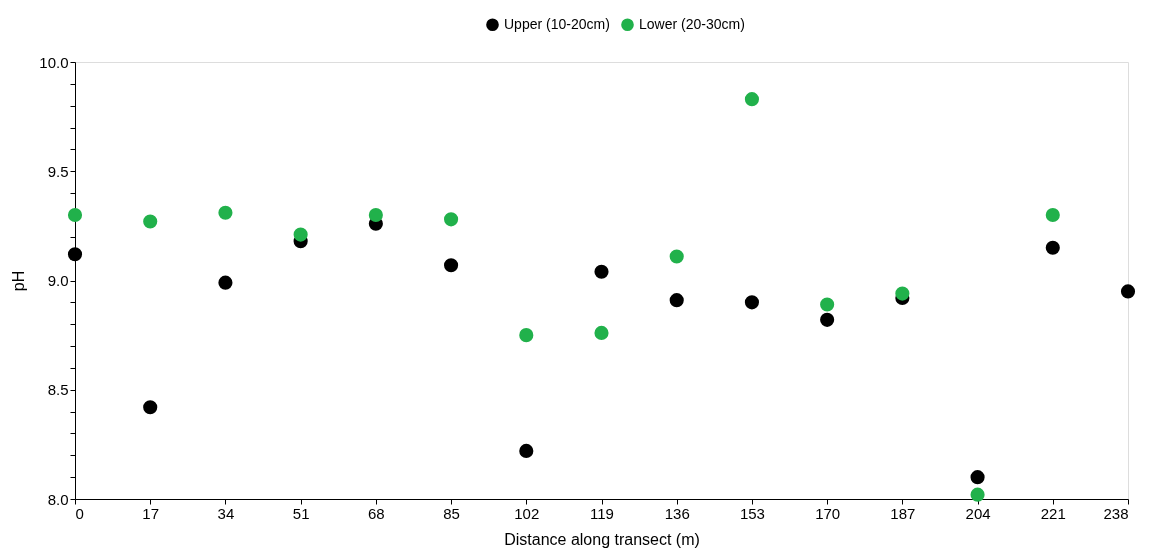  I want to click on x-tick-label: 136, so click(677, 513).